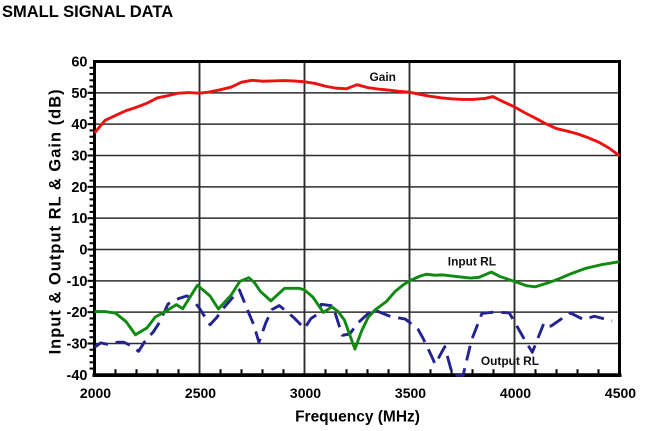  Describe the element at coordinates (77, 345) in the screenshot. I see `svg-text: -30` at that location.